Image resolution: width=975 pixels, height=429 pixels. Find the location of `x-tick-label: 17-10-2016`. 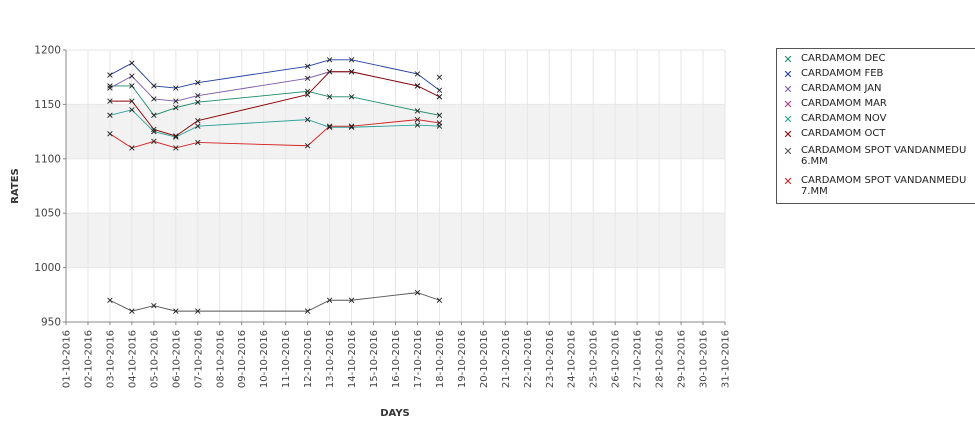

x-tick-label: 17-10-2016 is located at coordinates (418, 359).